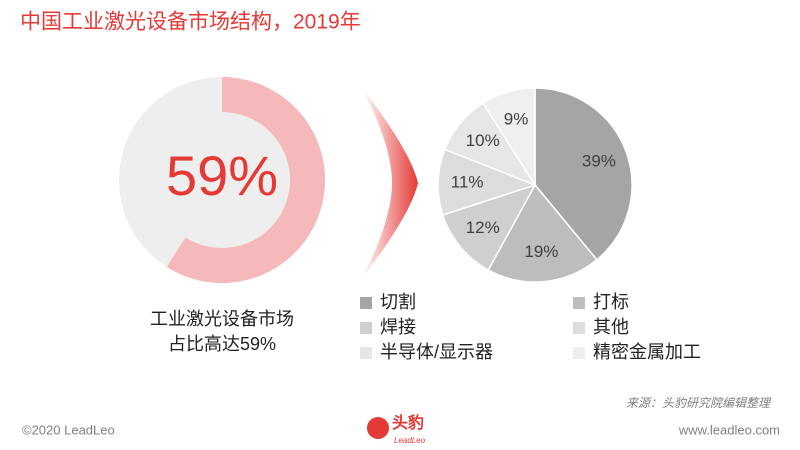 The image size is (800, 450). What do you see at coordinates (398, 302) in the screenshot?
I see `legend-label: 切割` at bounding box center [398, 302].